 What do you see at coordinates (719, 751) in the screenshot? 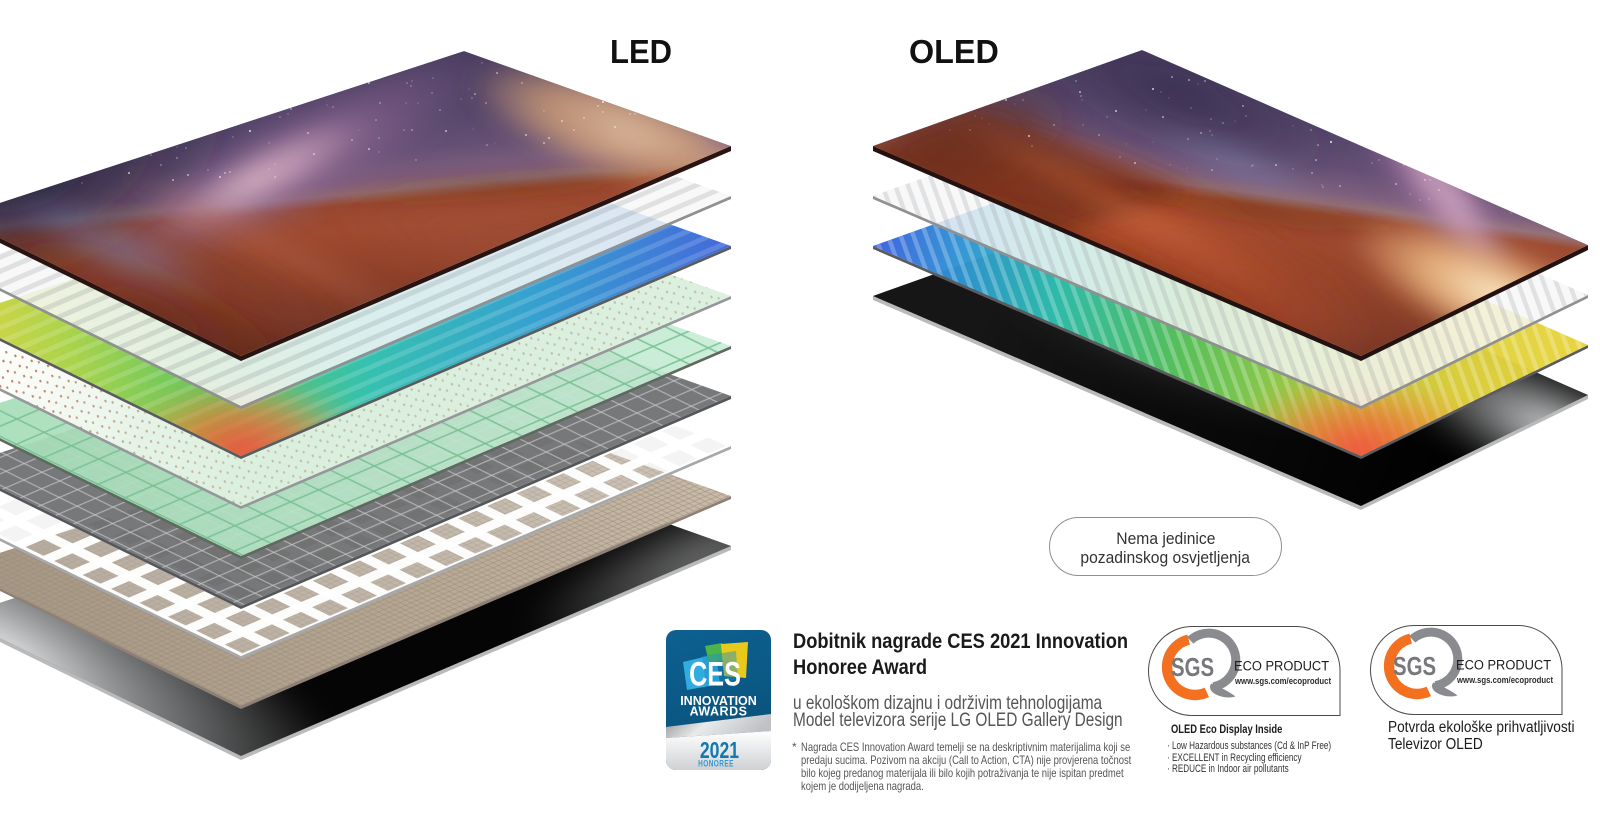
I see `svg-text: 2021` at bounding box center [719, 751].